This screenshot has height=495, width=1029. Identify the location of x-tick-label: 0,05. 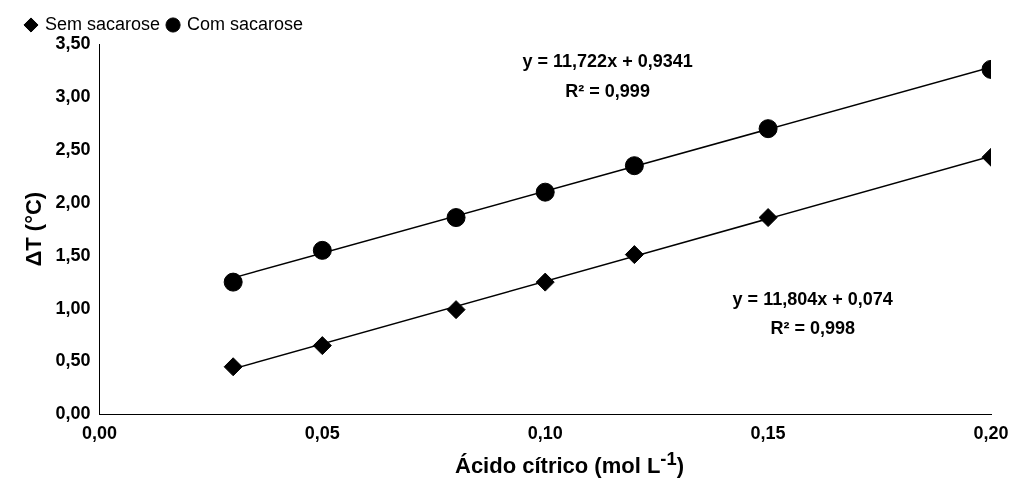
(322, 433).